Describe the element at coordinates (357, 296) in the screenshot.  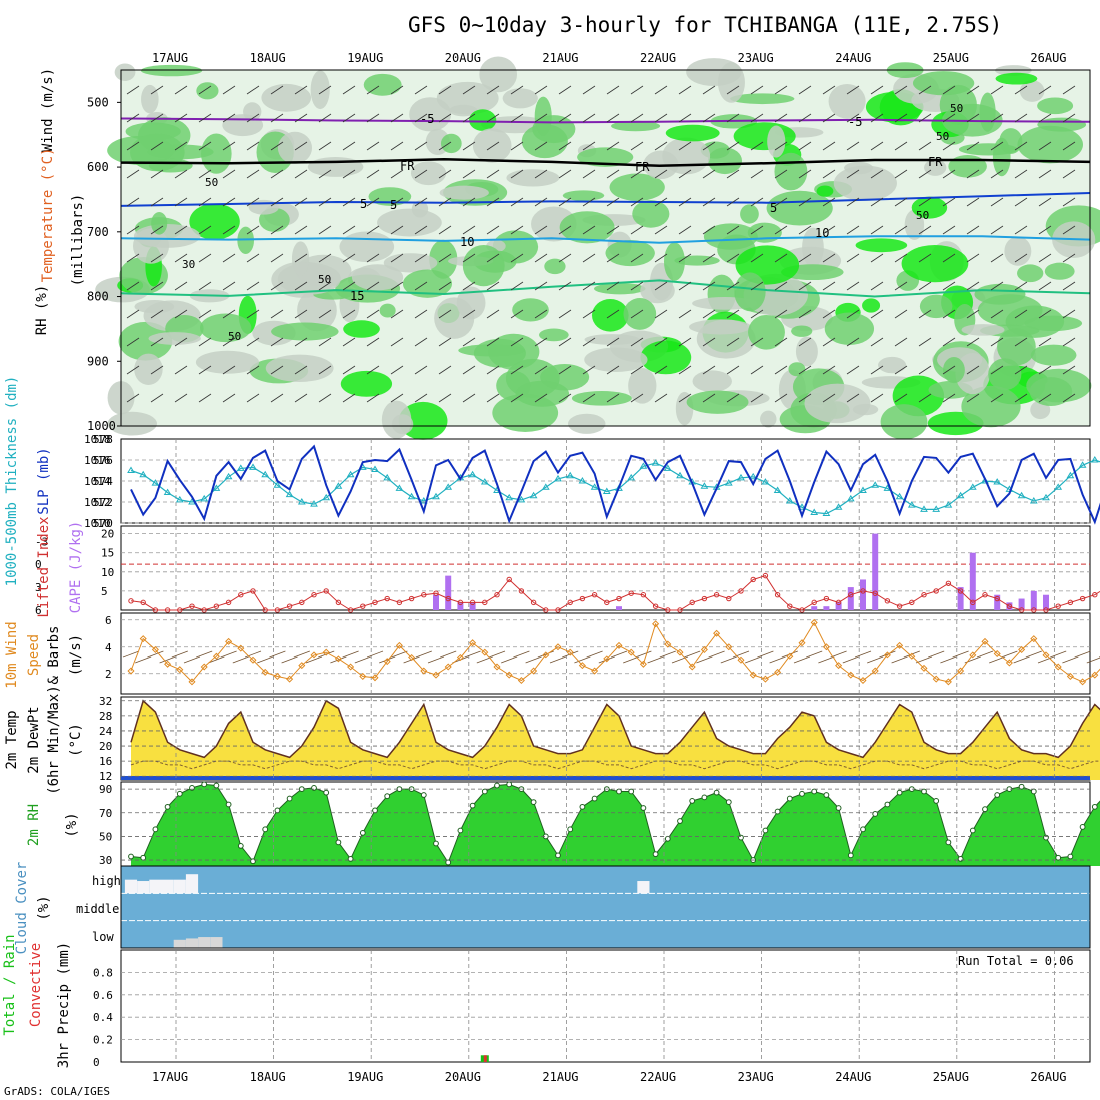
I see `isotherm-label: 15` at that location.